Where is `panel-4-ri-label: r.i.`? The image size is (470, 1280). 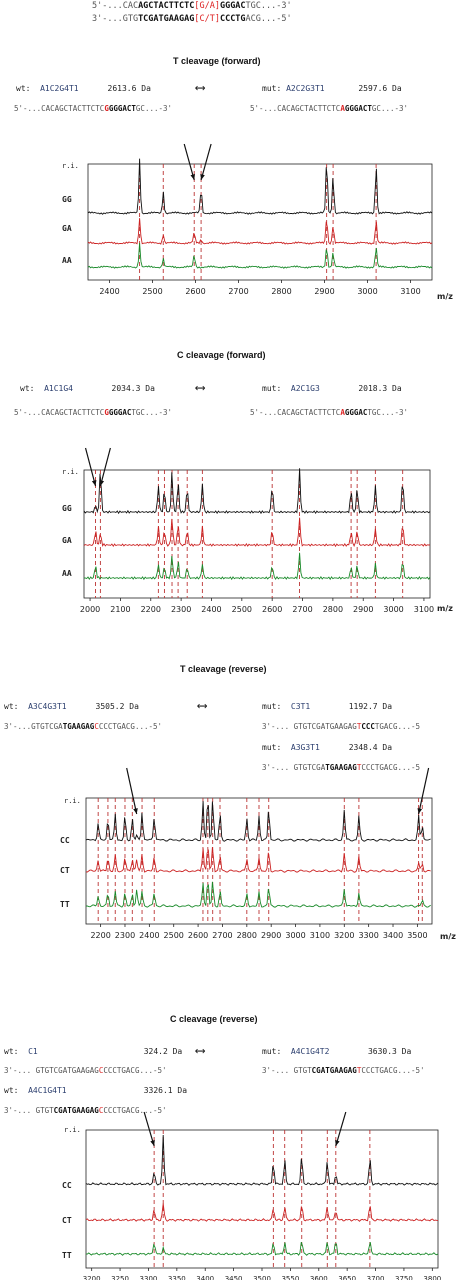 panel-4-ri-label: r.i. is located at coordinates (72, 1130).